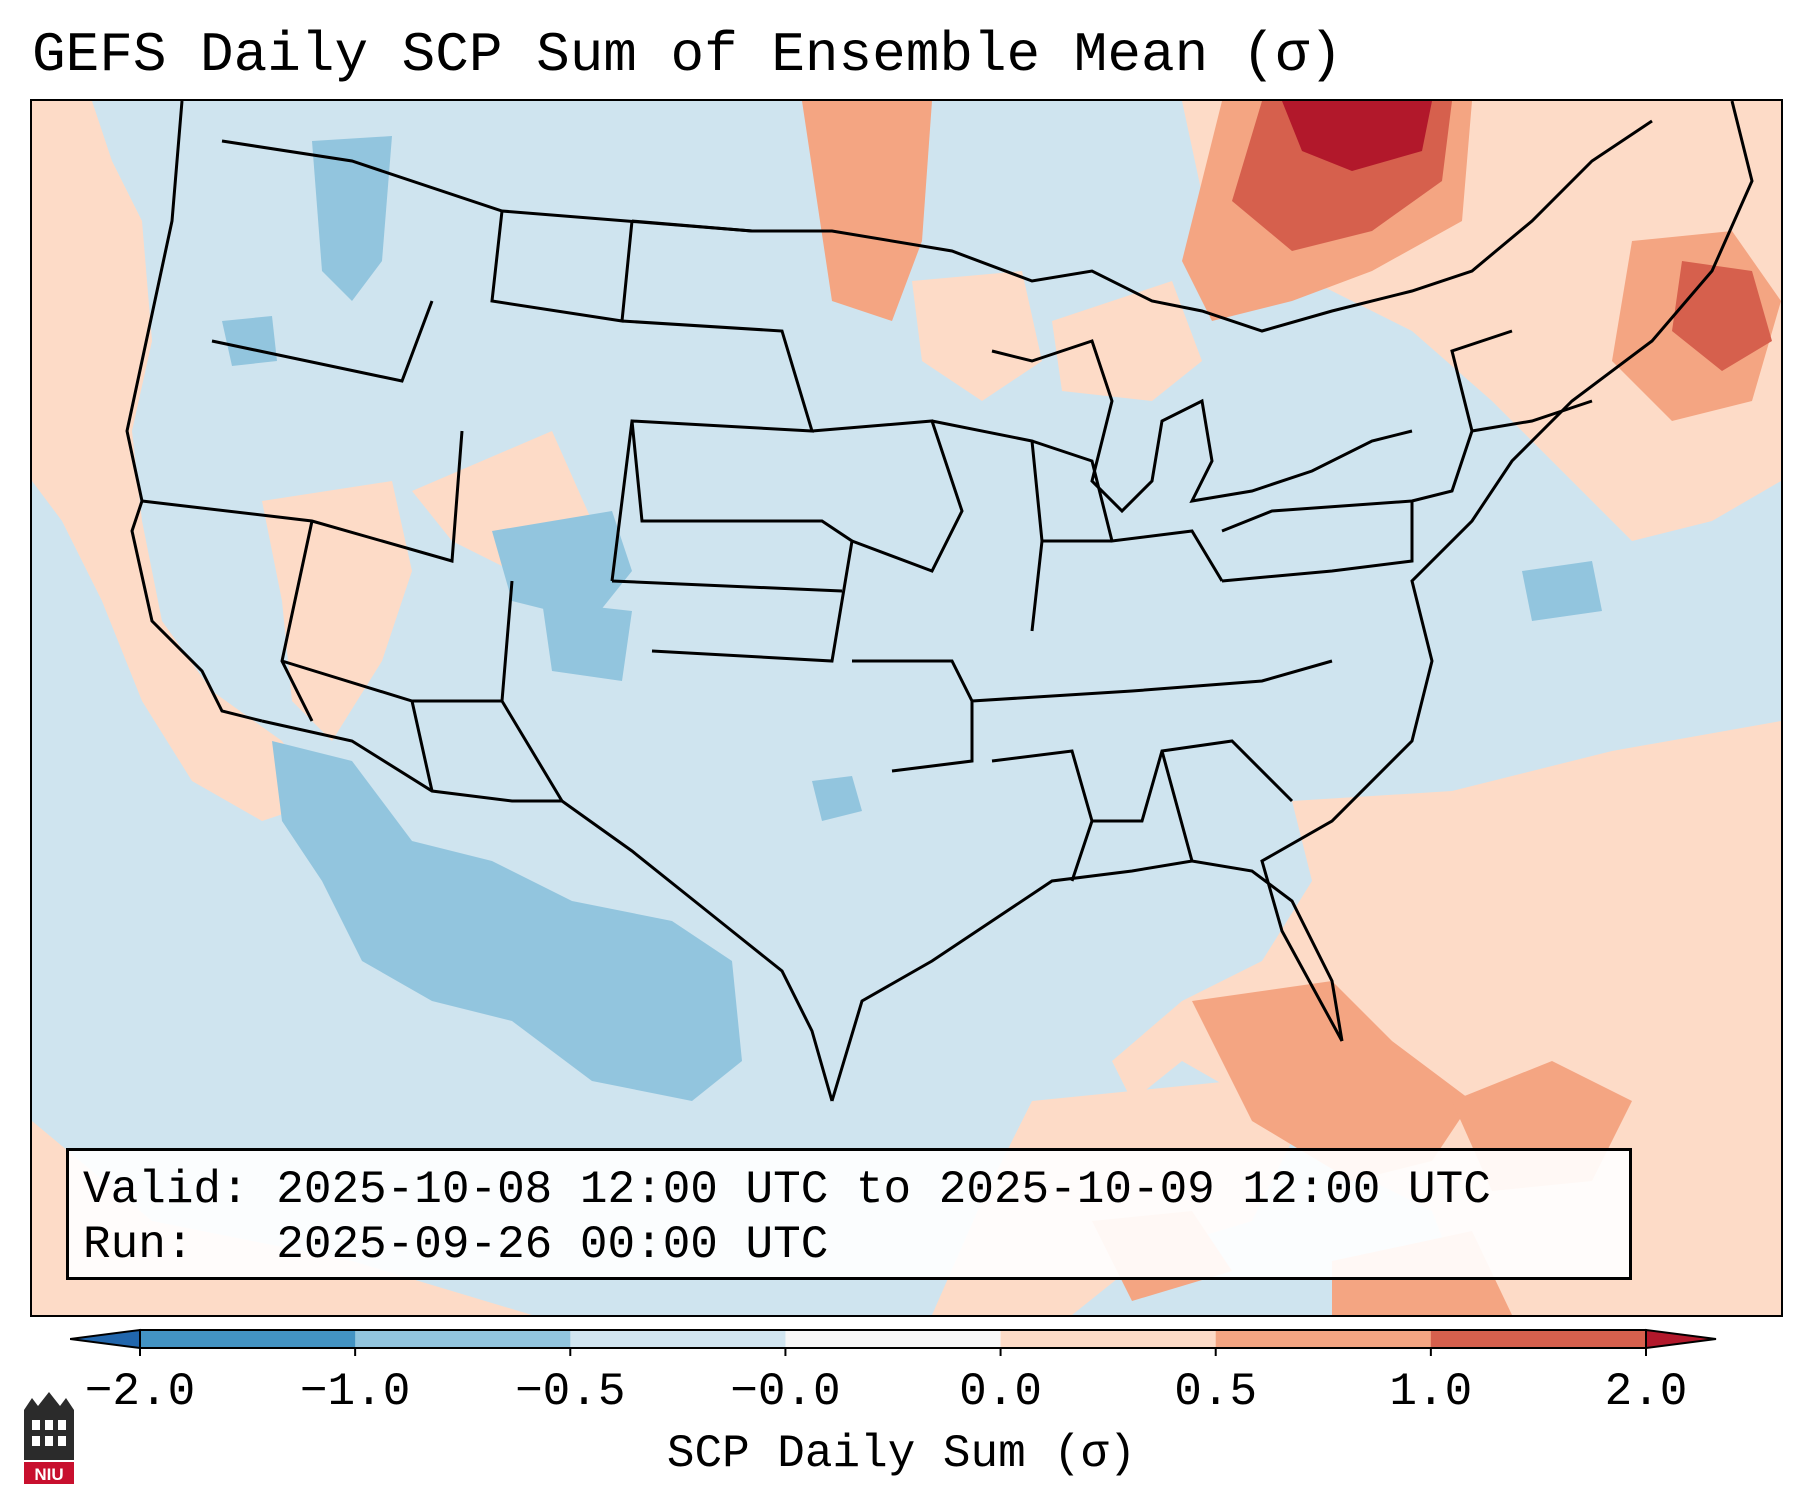 The height and width of the screenshot is (1506, 1803). I want to click on colorbar-tick-label: 0.5, so click(1216, 1392).